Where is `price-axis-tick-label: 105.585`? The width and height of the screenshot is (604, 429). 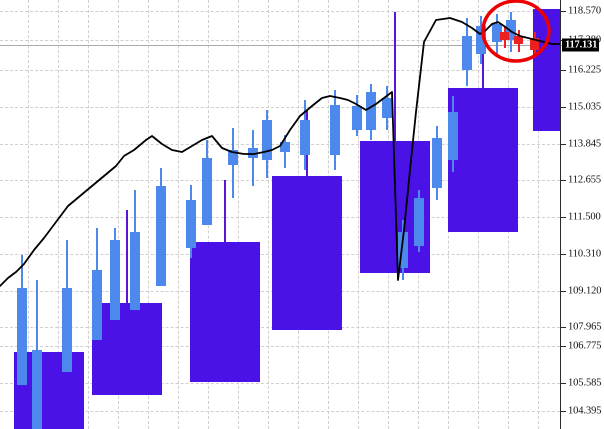 price-axis-tick-label: 105.585 is located at coordinates (585, 383).